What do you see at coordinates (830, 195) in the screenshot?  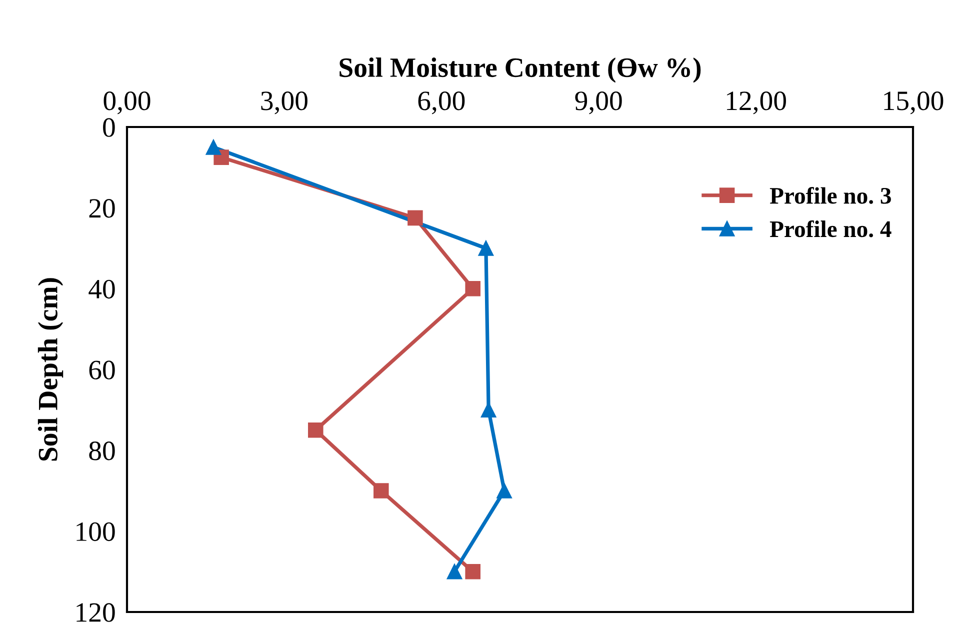 I see `legend-label: Profile no. 3` at bounding box center [830, 195].